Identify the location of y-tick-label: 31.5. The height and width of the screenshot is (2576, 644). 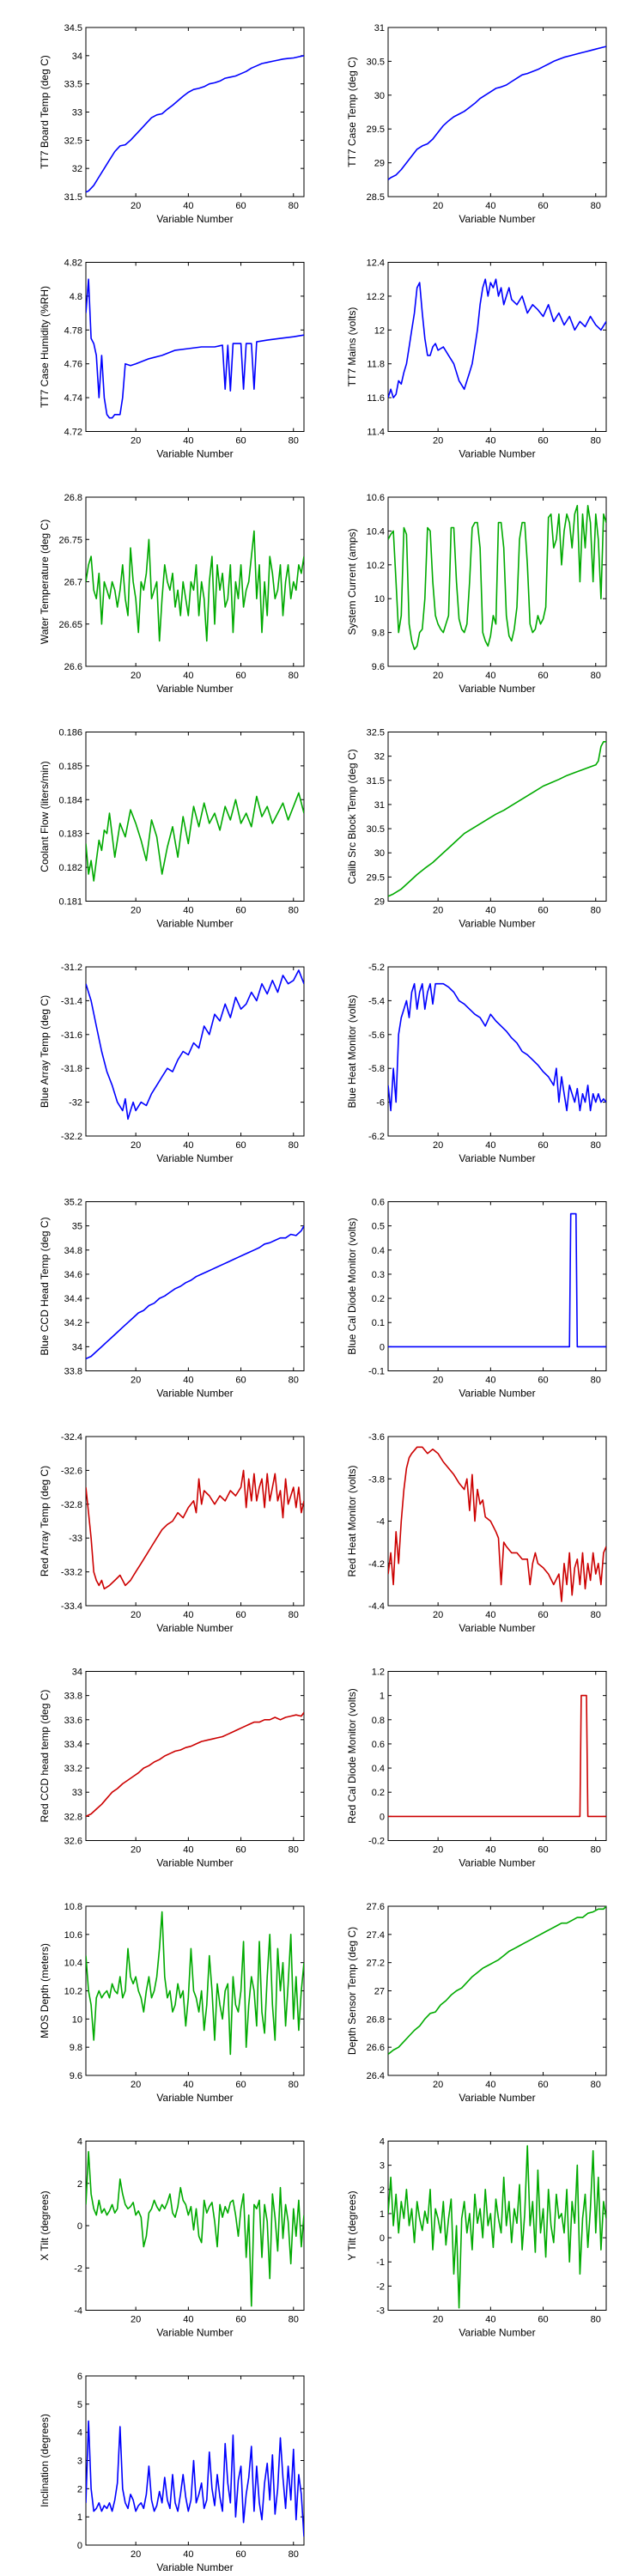
(73, 197).